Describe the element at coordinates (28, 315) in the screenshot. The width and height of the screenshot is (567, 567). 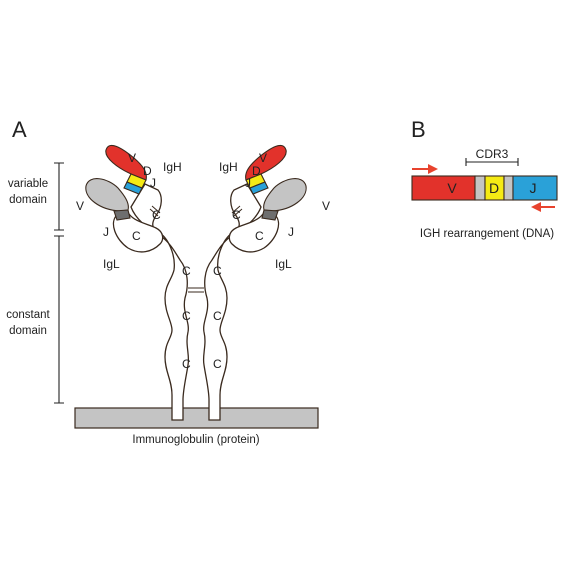
I see `constant-domain-label-line1: constant` at that location.